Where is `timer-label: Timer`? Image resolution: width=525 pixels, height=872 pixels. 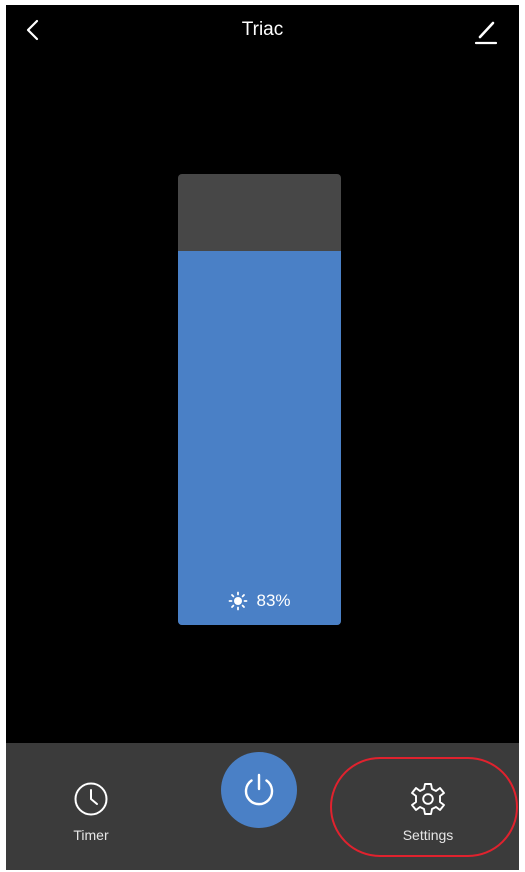 timer-label: Timer is located at coordinates (91, 835).